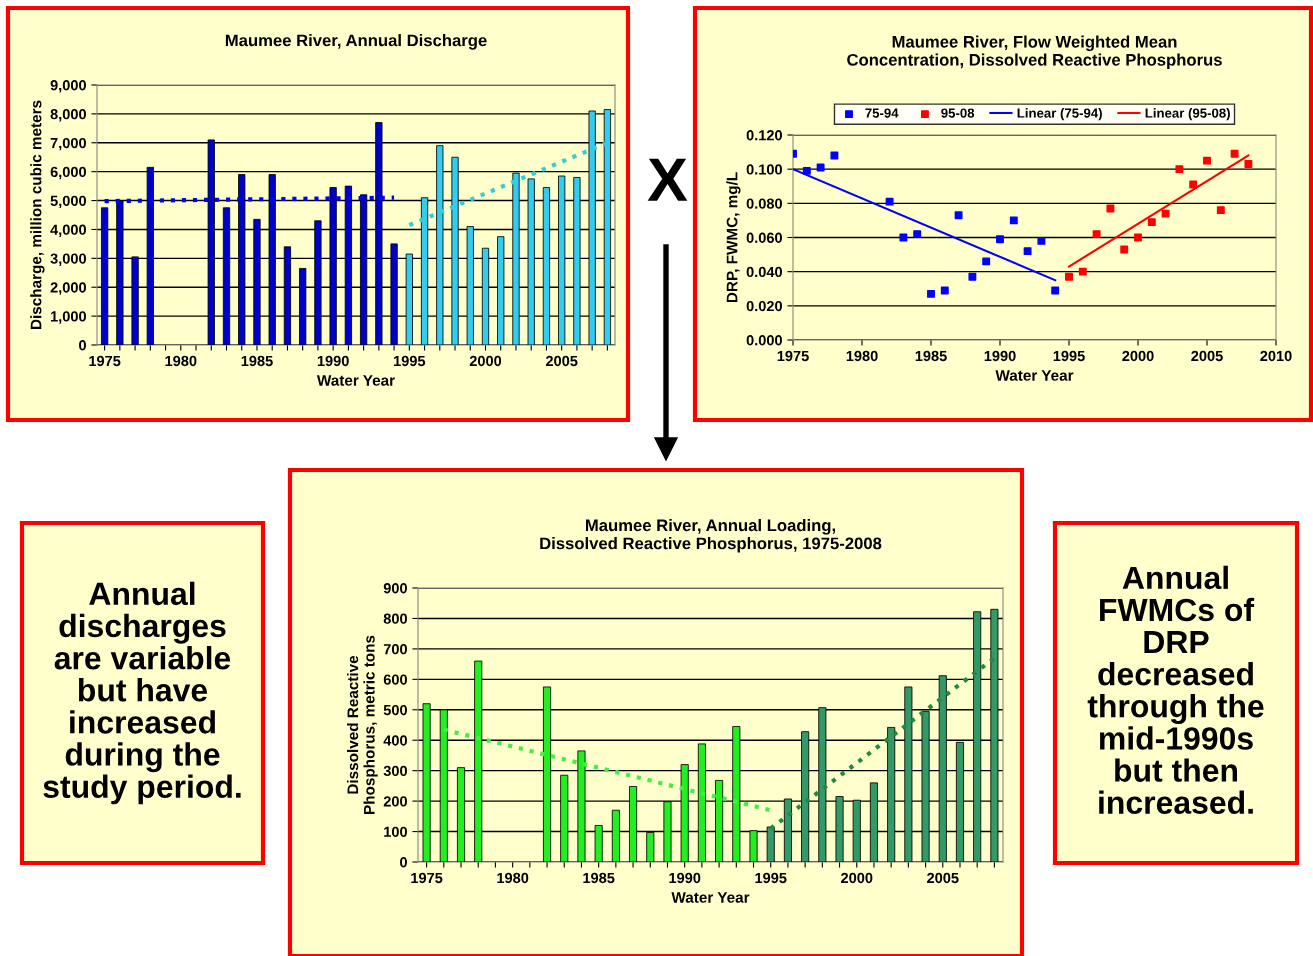 The width and height of the screenshot is (1313, 956). I want to click on y-axis-title: Dissolved Reactive Phosphorus, metric tons, so click(362, 724).